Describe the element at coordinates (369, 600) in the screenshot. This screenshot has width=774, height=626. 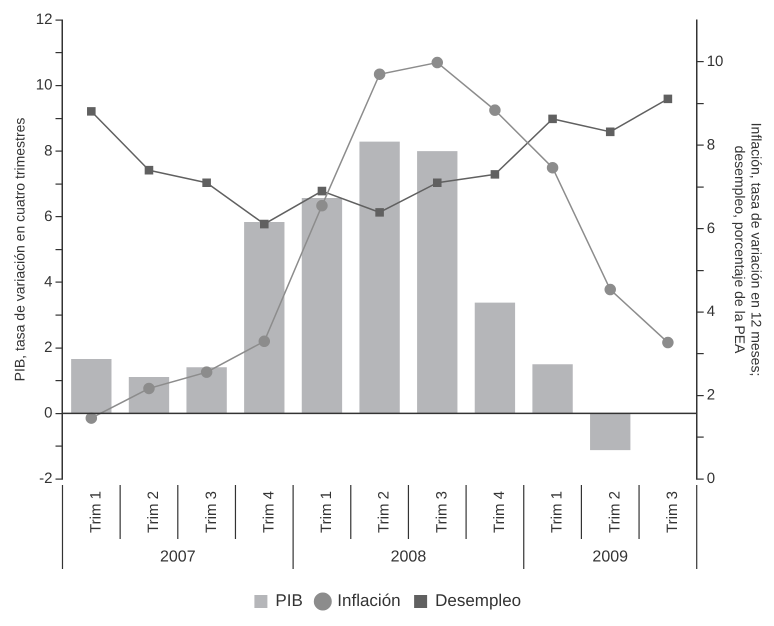
I see `legend-label: Inflación` at that location.